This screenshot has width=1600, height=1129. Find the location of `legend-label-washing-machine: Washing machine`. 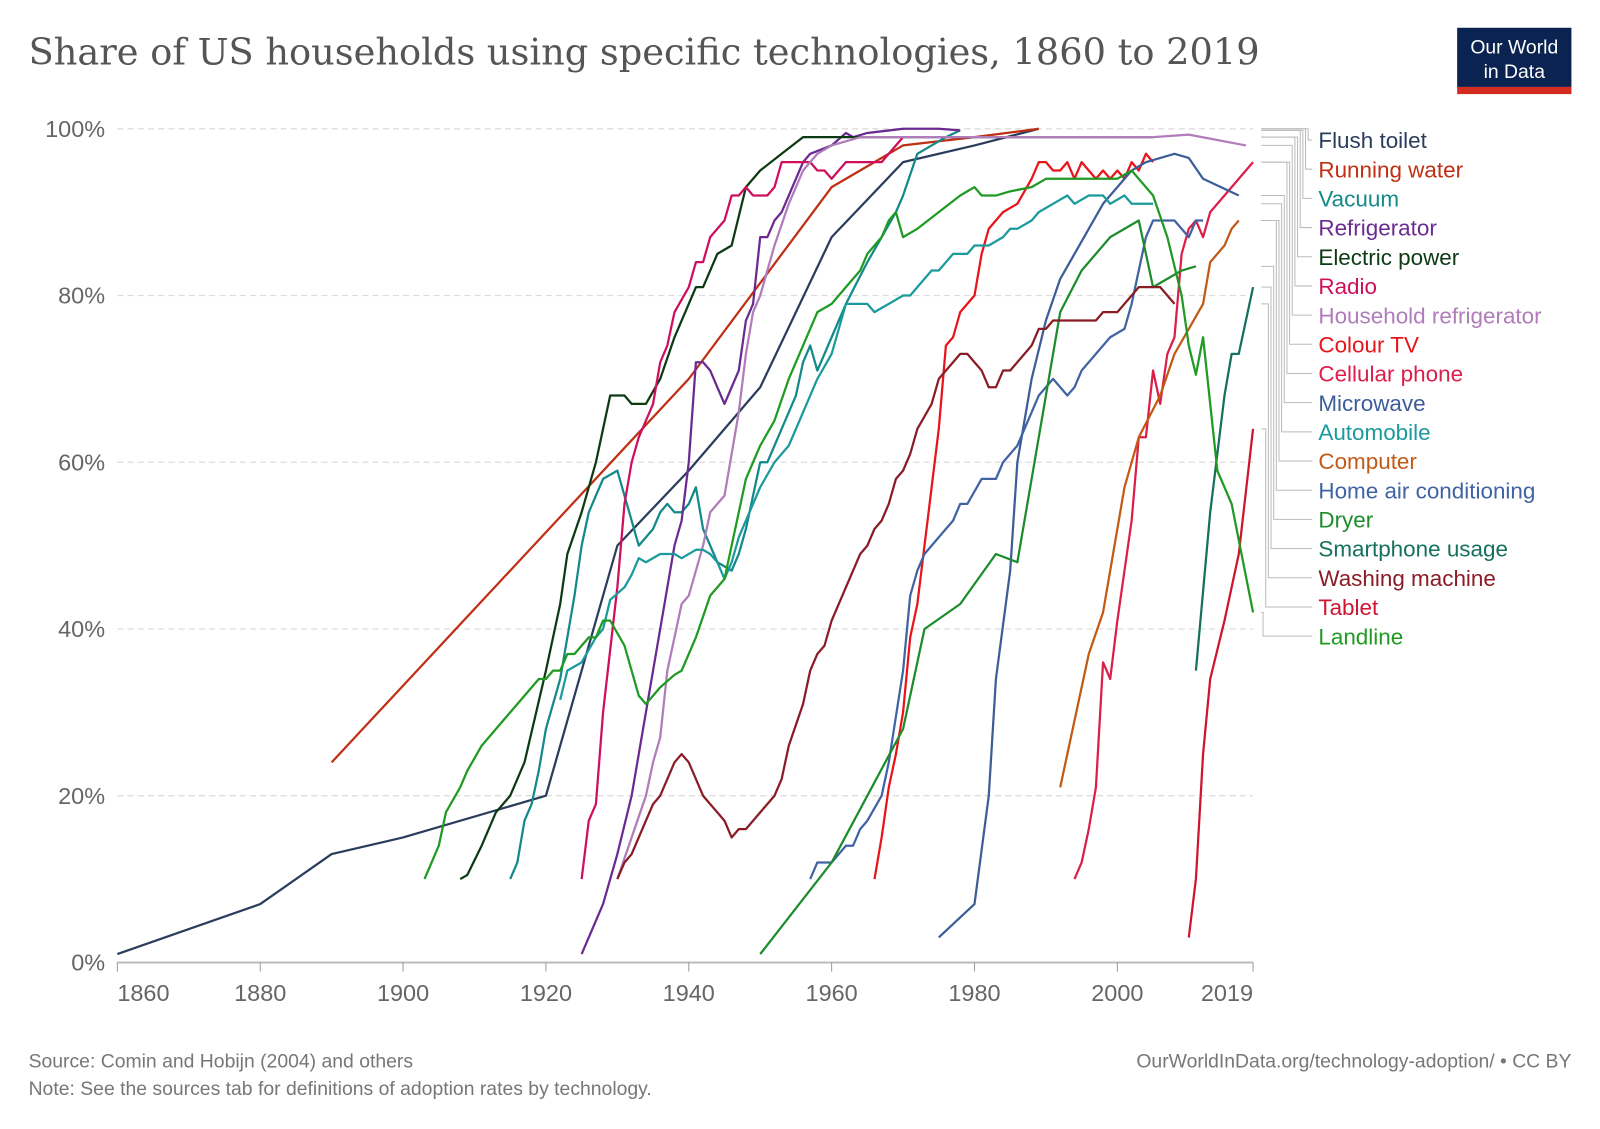

legend-label-washing-machine: Washing machine is located at coordinates (1407, 578).